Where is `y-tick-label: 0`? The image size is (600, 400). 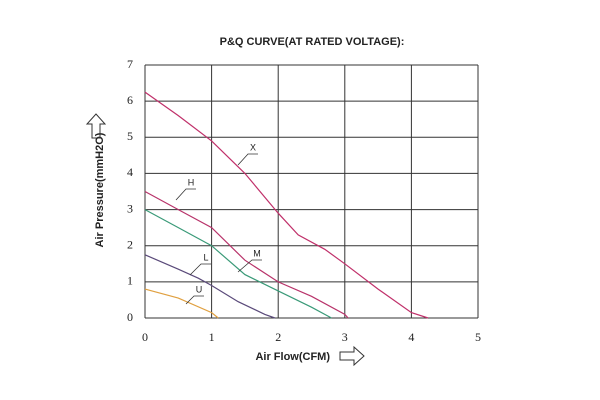 y-tick-label: 0 is located at coordinates (130, 317).